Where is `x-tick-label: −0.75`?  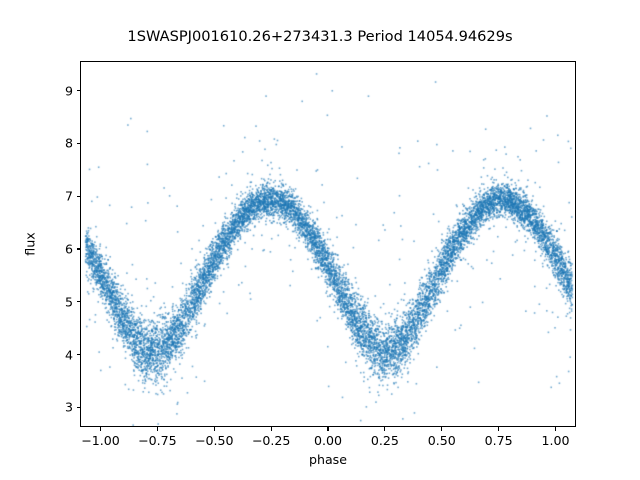 x-tick-label: −0.75 is located at coordinates (157, 440).